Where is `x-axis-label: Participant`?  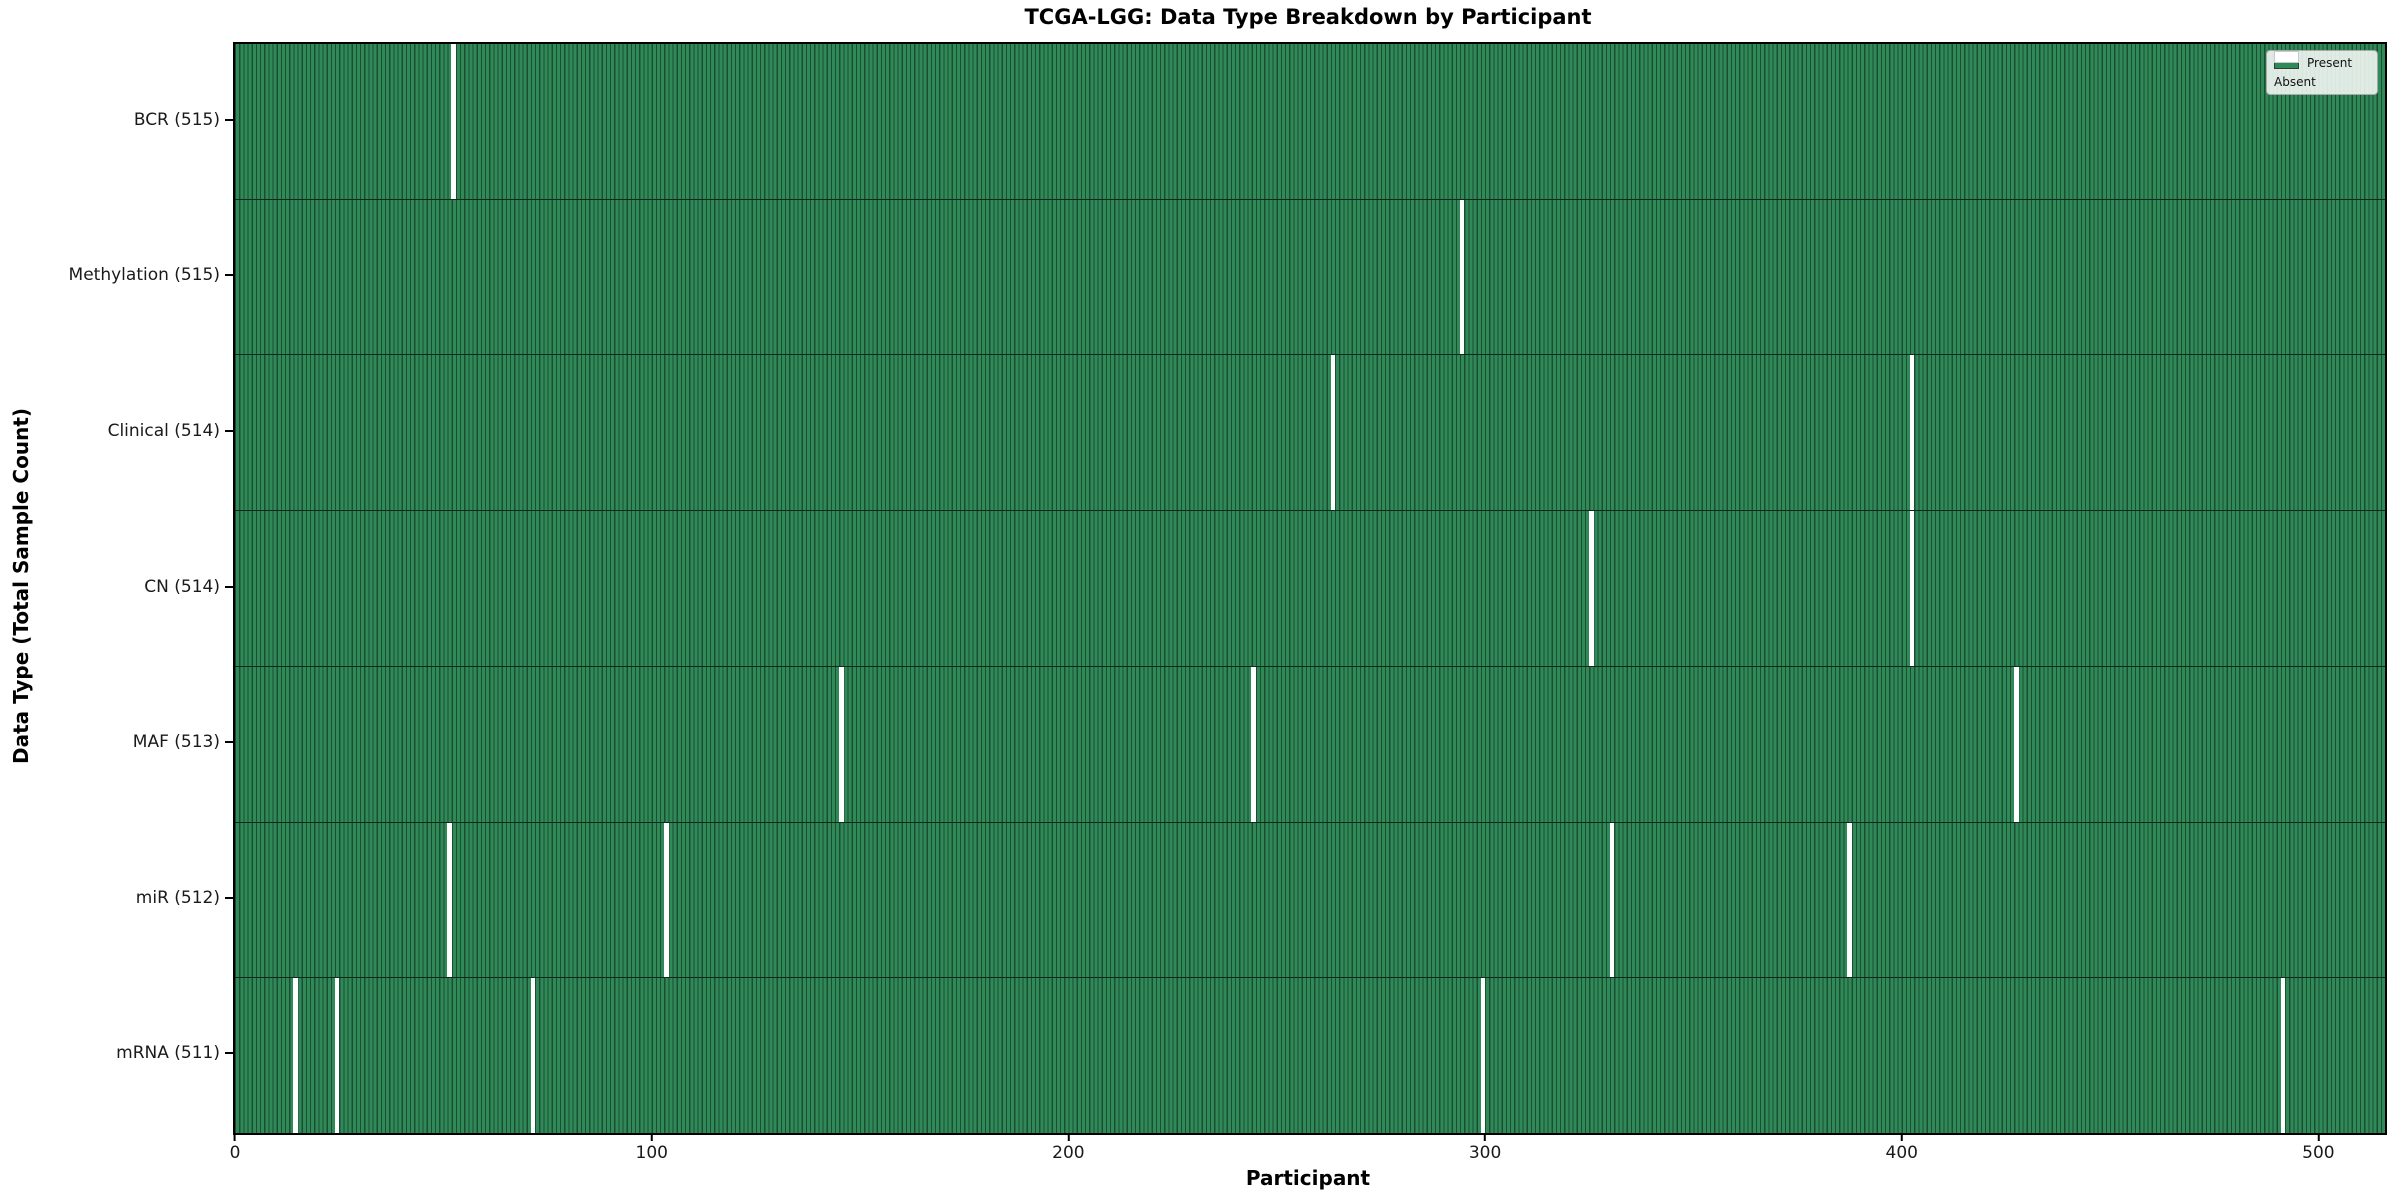
x-axis-label: Participant is located at coordinates (1308, 1178).